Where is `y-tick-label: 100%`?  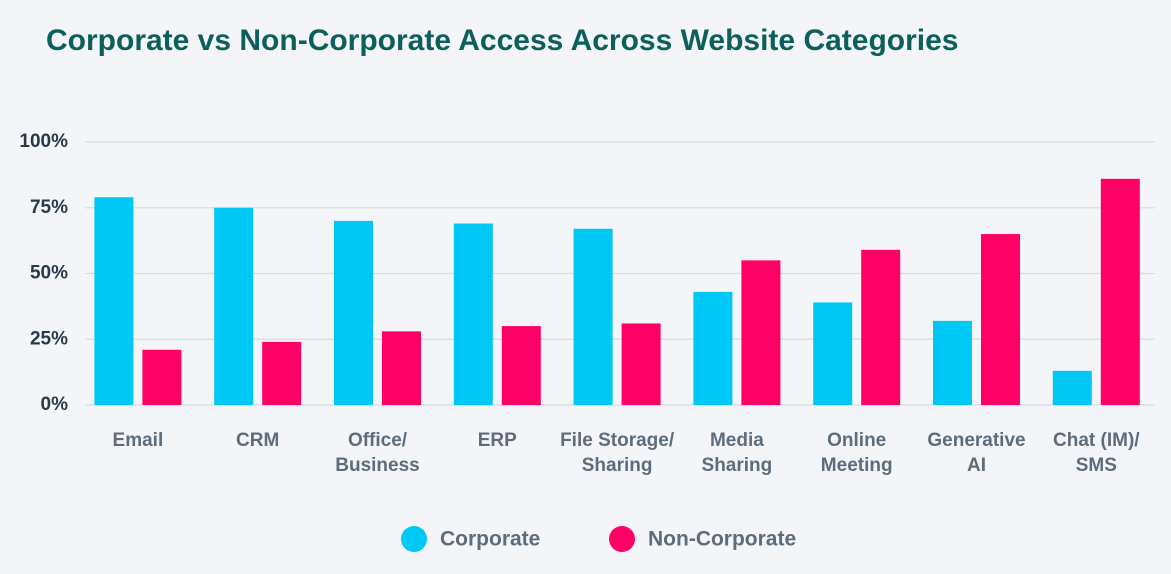
y-tick-label: 100% is located at coordinates (43, 141).